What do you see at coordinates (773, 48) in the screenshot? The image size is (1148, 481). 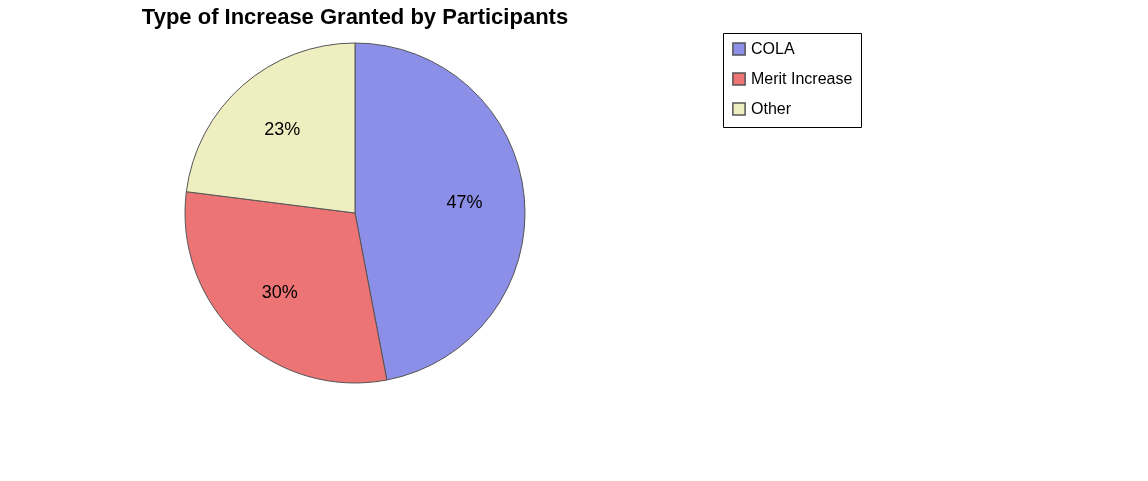 I see `legend-label: COLA` at bounding box center [773, 48].